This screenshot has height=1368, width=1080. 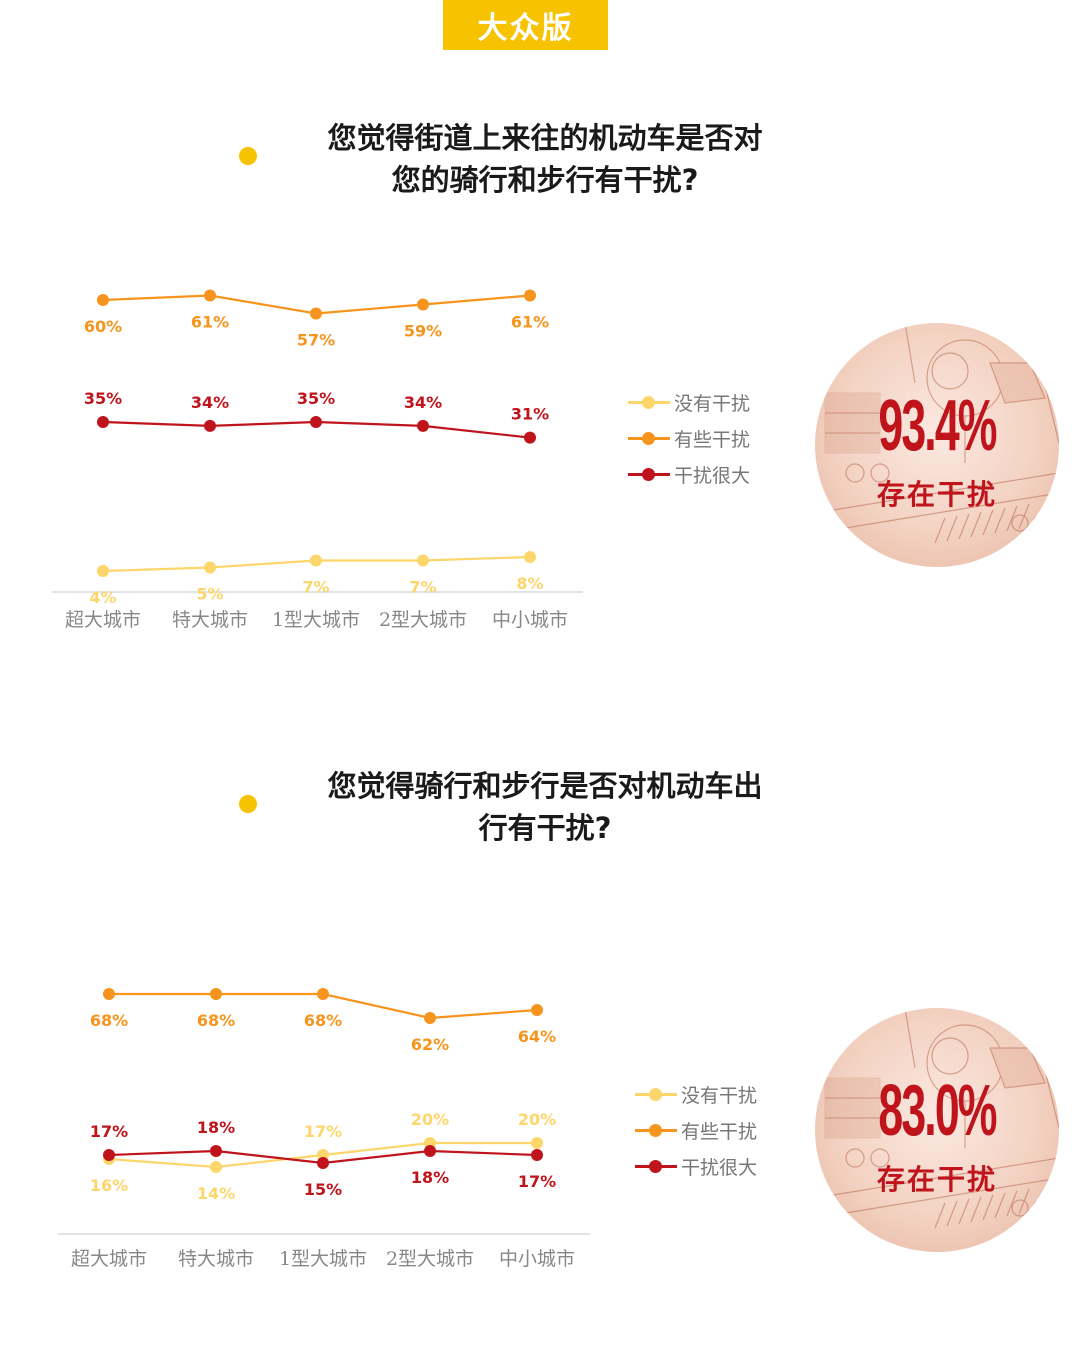 What do you see at coordinates (537, 1119) in the screenshot?
I see `data-label-no: 20%` at bounding box center [537, 1119].